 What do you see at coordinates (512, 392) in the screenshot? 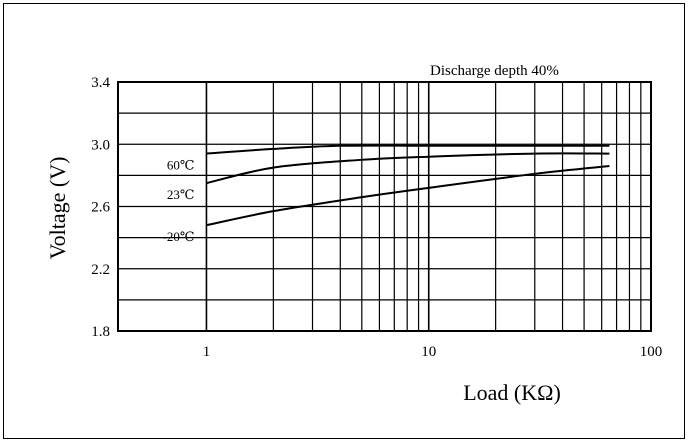
I see `x-axis-label: Load (KΩ)` at bounding box center [512, 392].